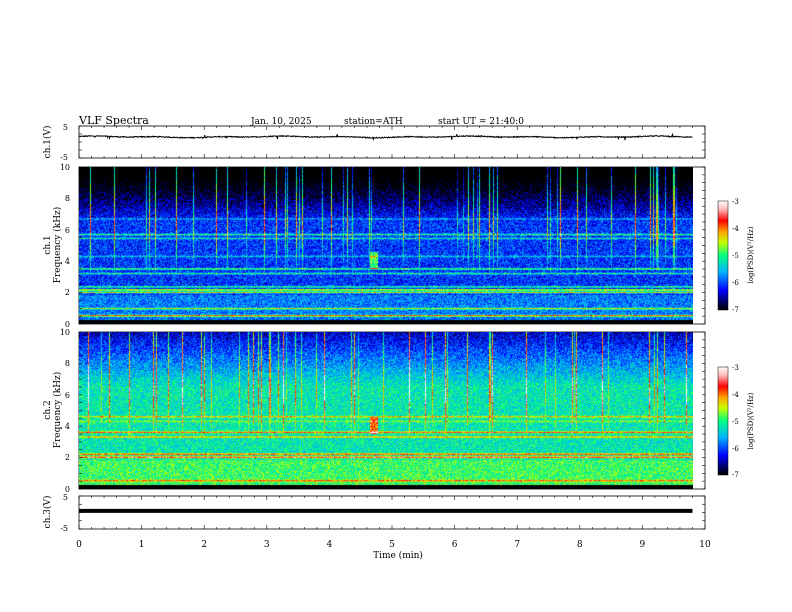  Describe the element at coordinates (281, 122) in the screenshot. I see `date-label: Jan. 10, 2025` at that location.